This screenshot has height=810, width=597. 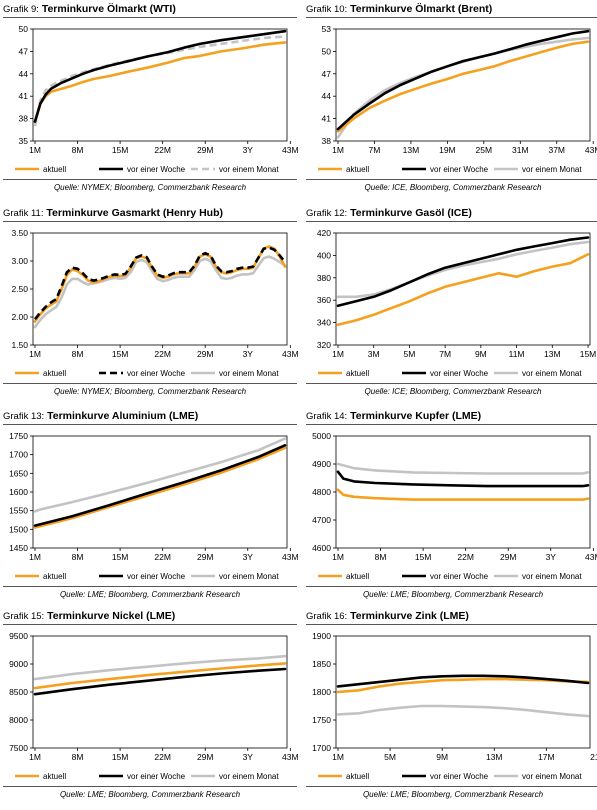 I want to click on y-tick-label: 9500, so click(x=18, y=636).